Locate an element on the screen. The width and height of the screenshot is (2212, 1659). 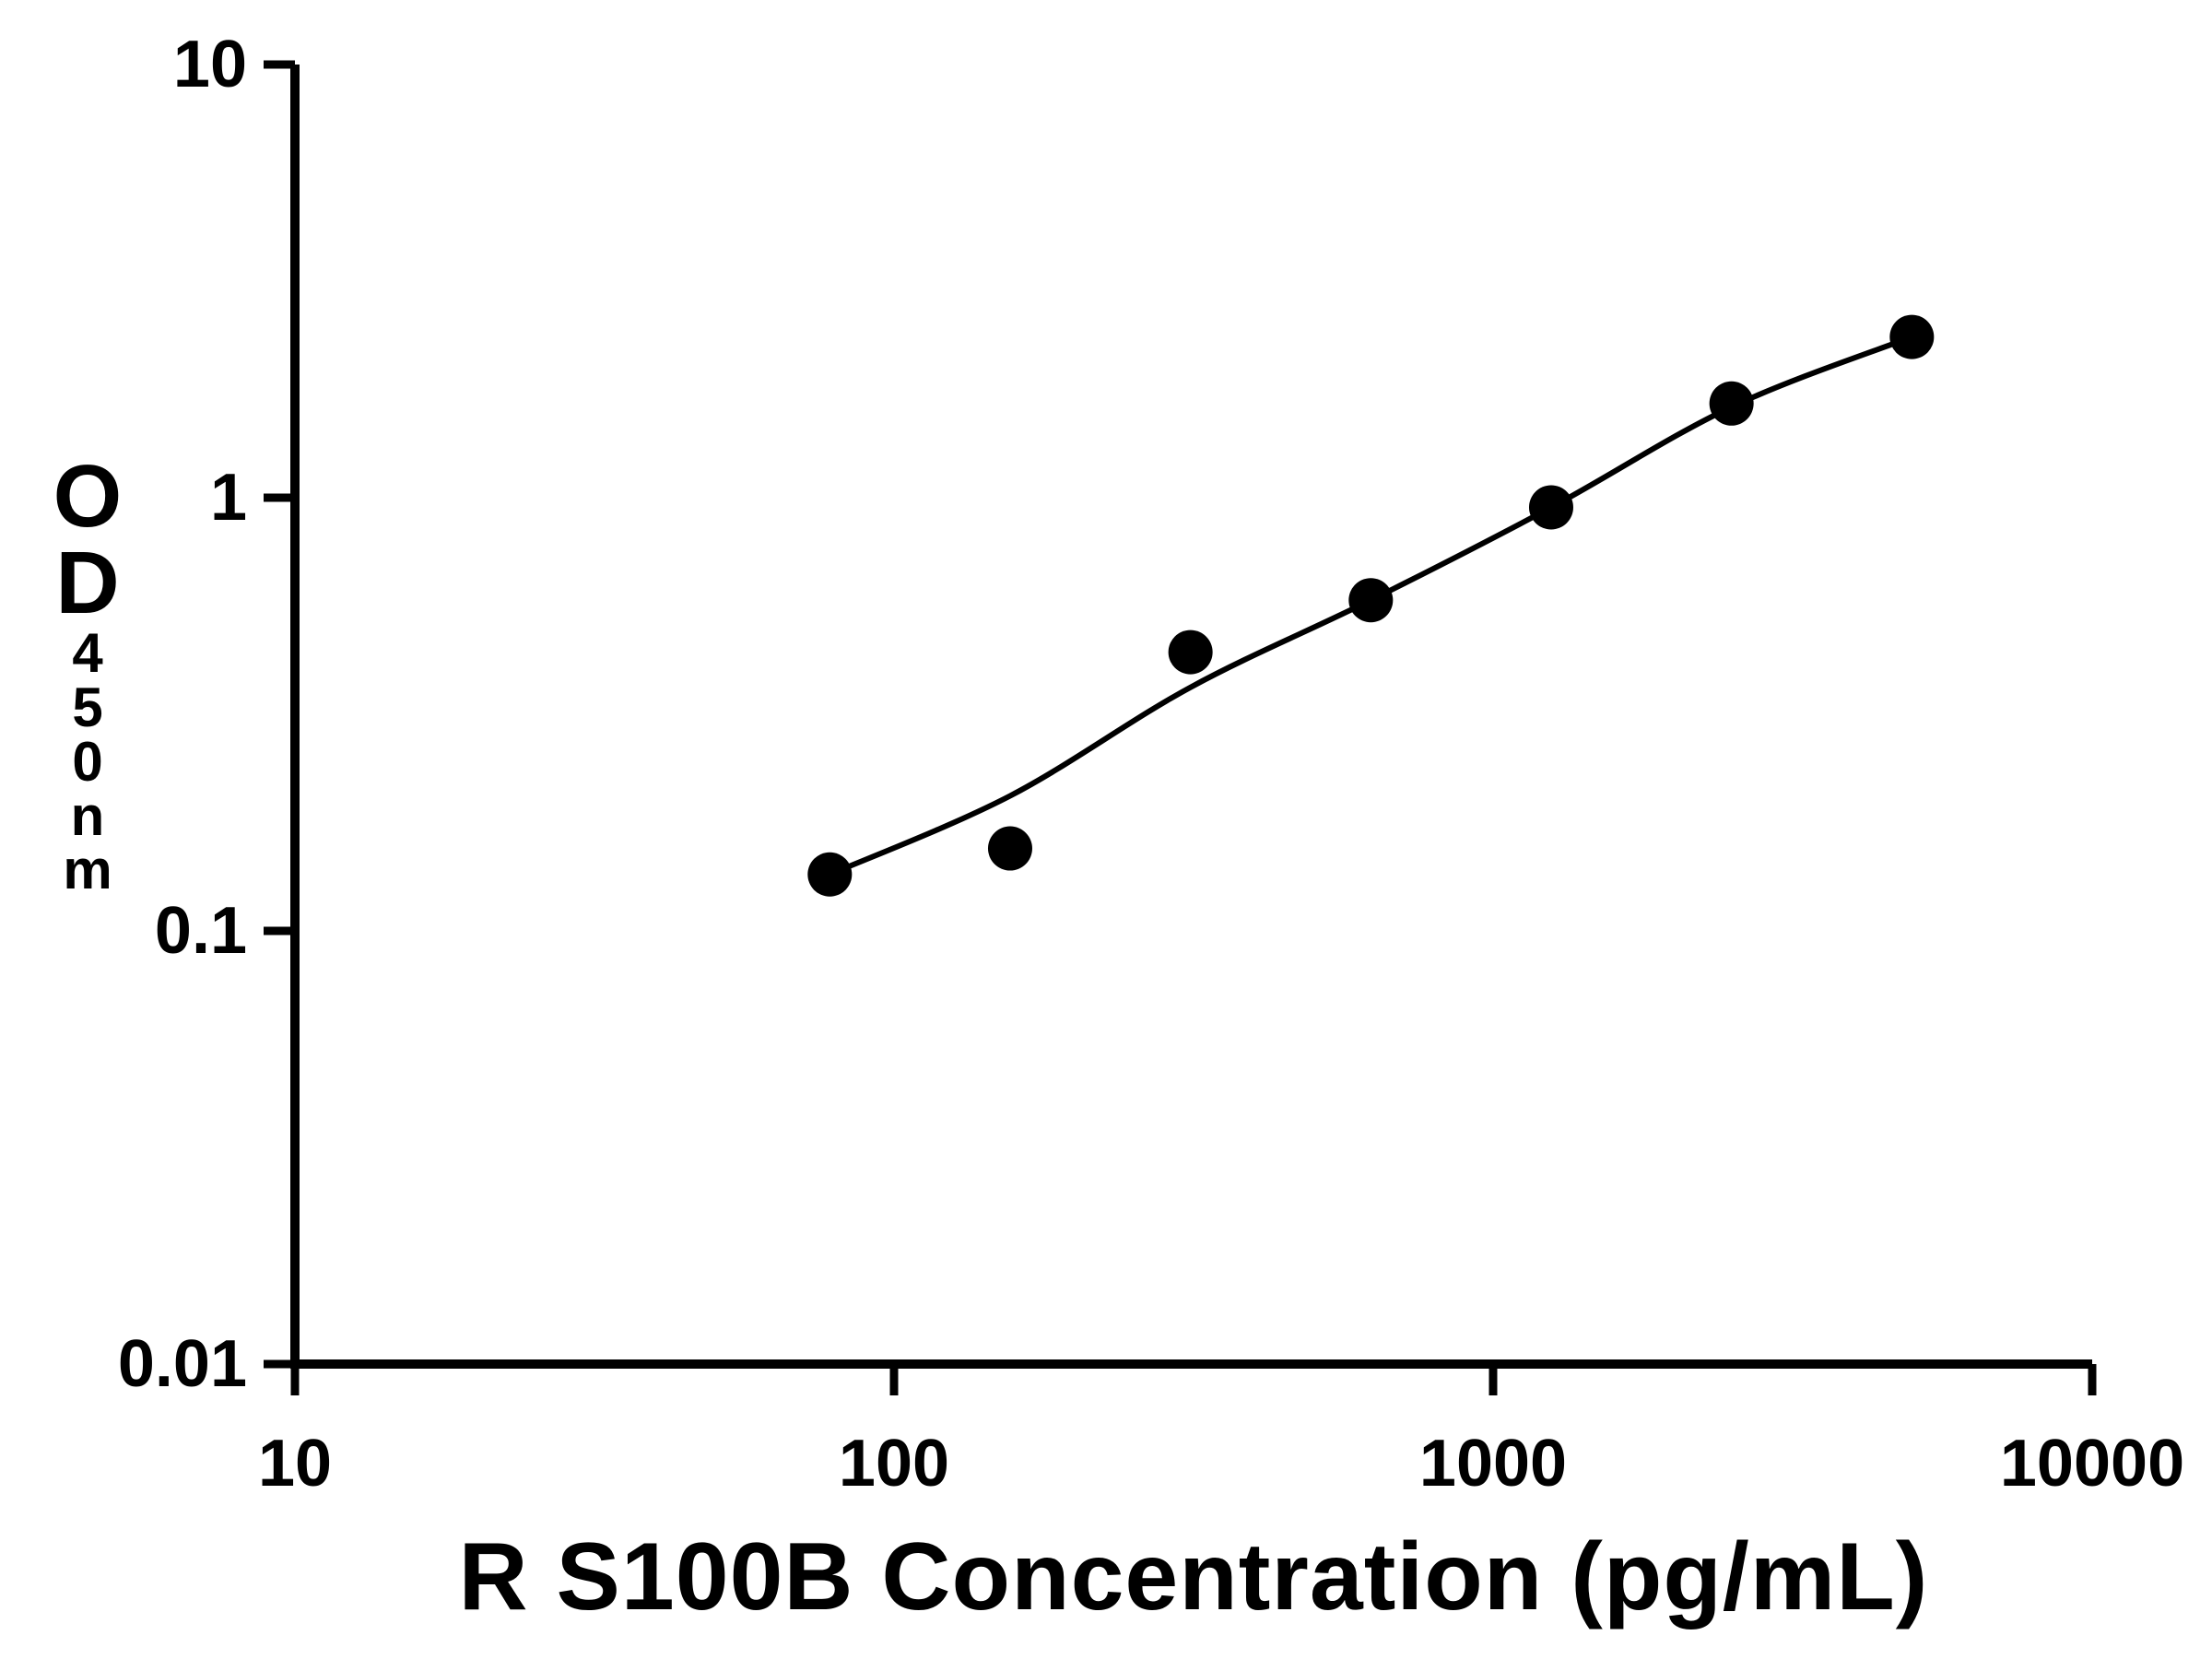
y-axis-tick-label: 0.1 is located at coordinates (201, 931).